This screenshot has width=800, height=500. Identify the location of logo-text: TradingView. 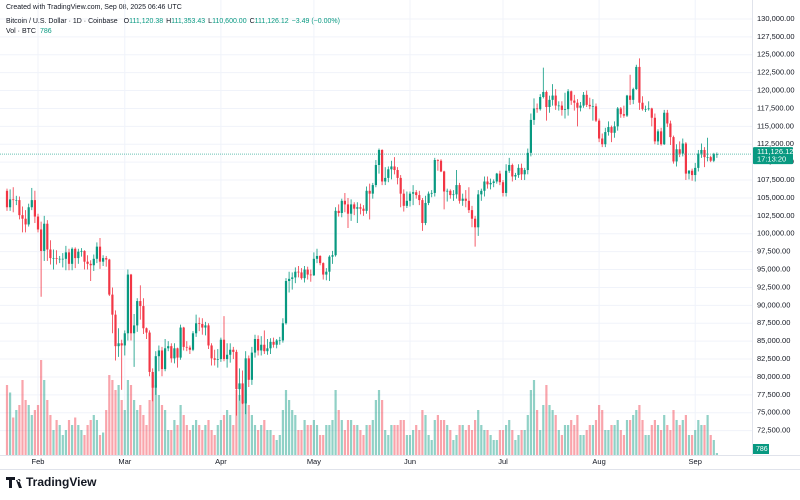
(61, 482).